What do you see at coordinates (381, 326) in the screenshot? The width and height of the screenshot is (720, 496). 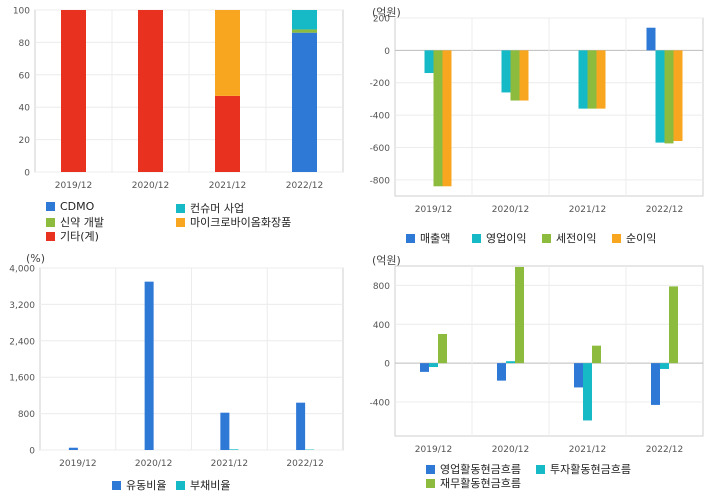 I see `y-tick-label: 400` at bounding box center [381, 326].